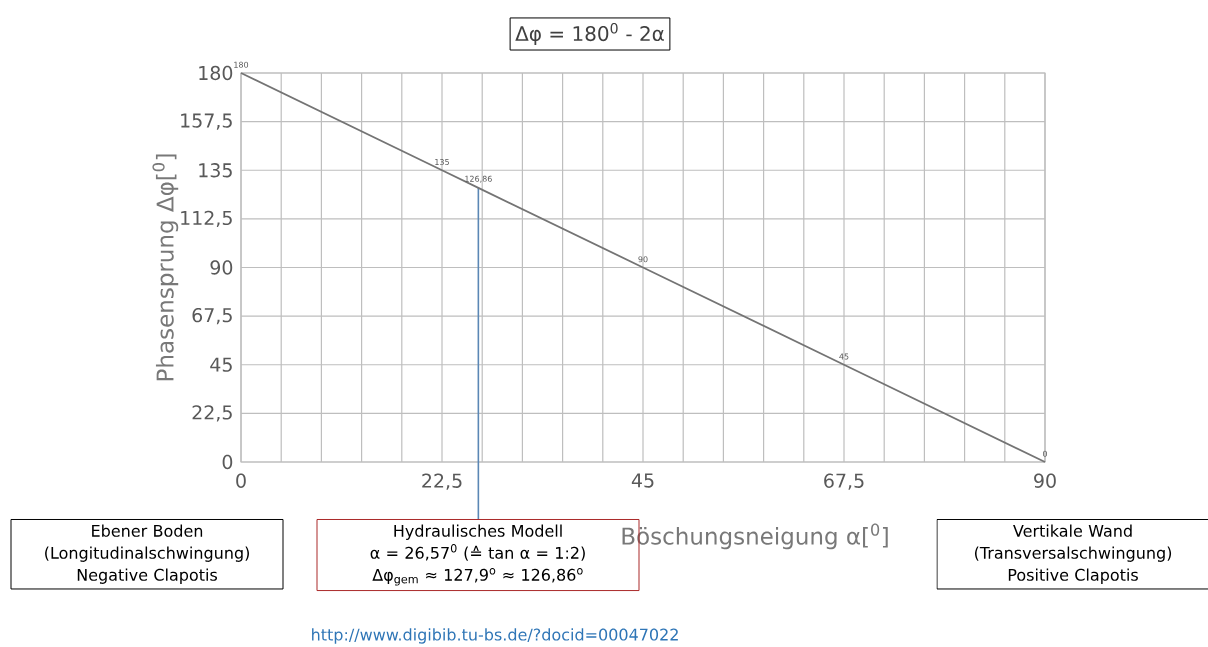 The width and height of the screenshot is (1208, 647). What do you see at coordinates (147, 554) in the screenshot?
I see `text: (Longitudinalschwingung)` at bounding box center [147, 554].